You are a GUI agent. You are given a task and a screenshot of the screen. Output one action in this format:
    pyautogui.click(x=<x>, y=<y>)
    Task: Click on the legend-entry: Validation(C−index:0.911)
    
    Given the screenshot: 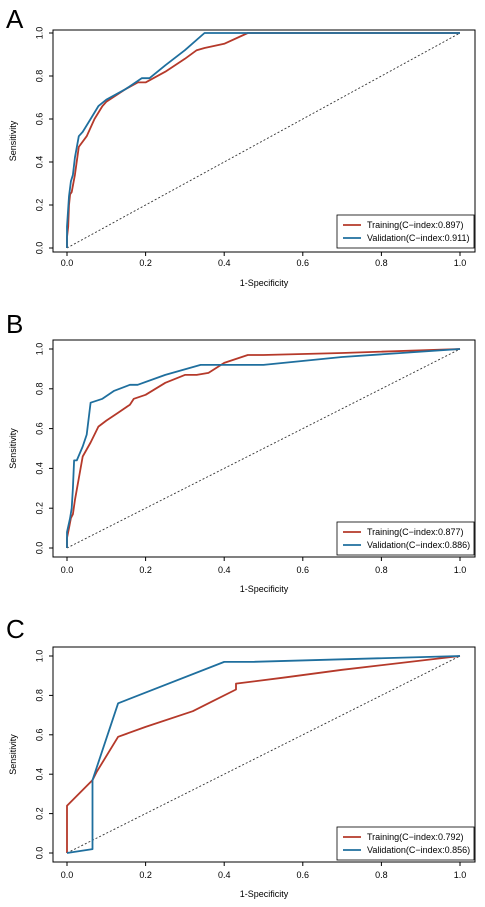 What is the action you would take?
    pyautogui.click(x=418, y=238)
    